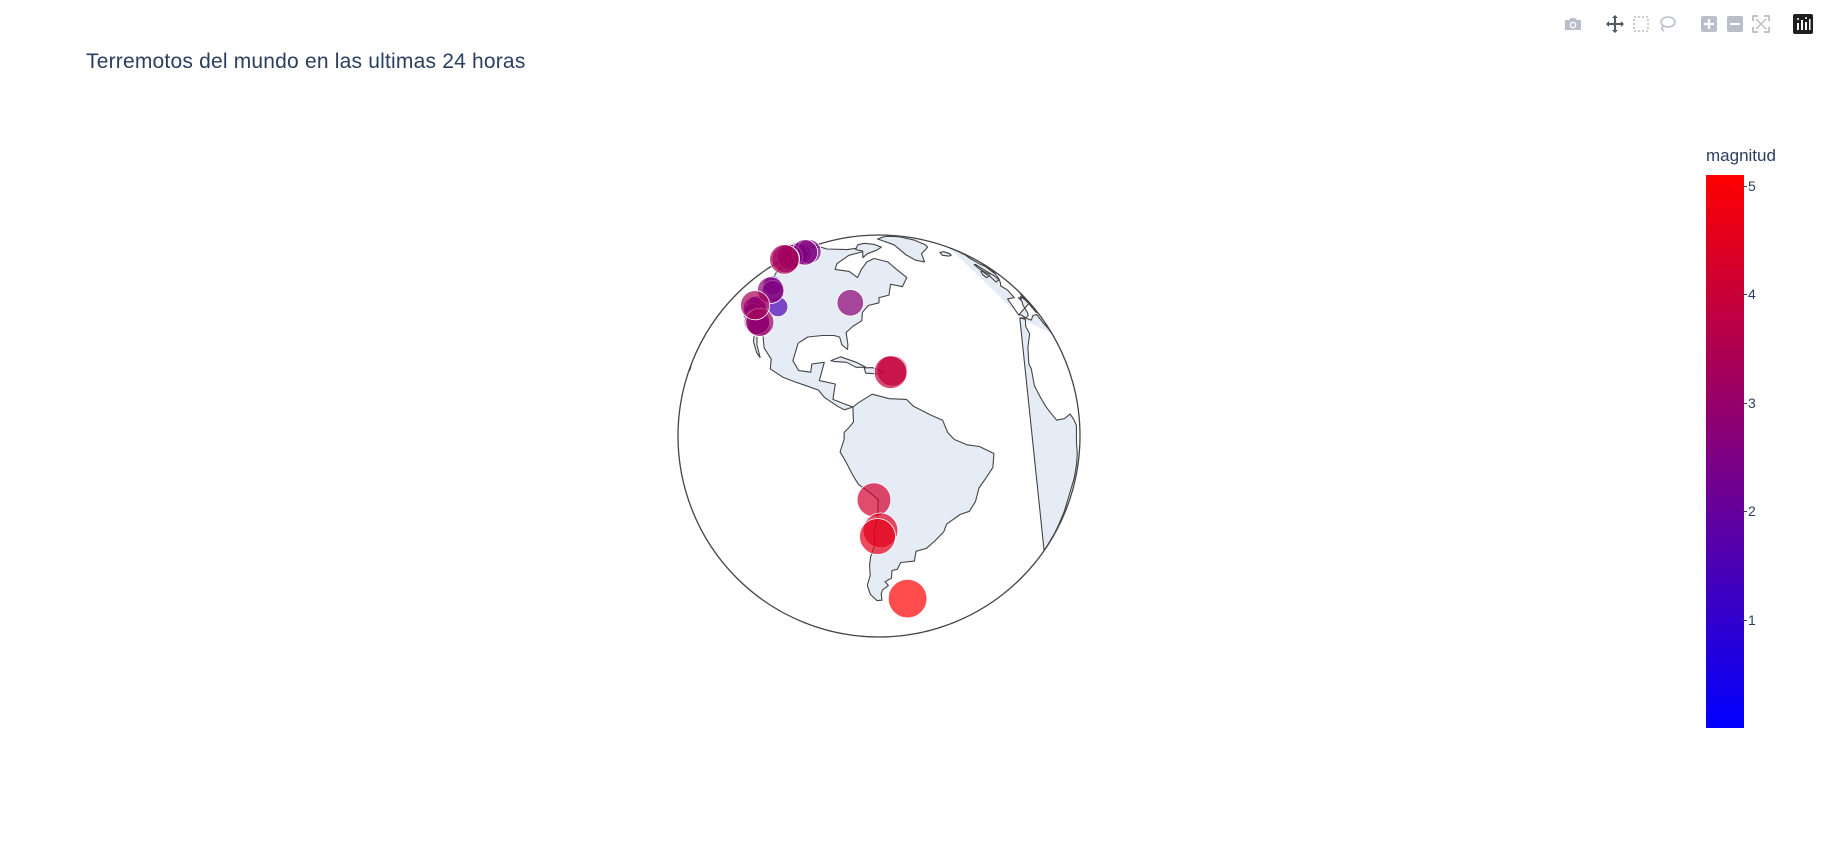 Image resolution: width=1821 pixels, height=847 pixels. What do you see at coordinates (1709, 24) in the screenshot?
I see `zoom-in-icon` at bounding box center [1709, 24].